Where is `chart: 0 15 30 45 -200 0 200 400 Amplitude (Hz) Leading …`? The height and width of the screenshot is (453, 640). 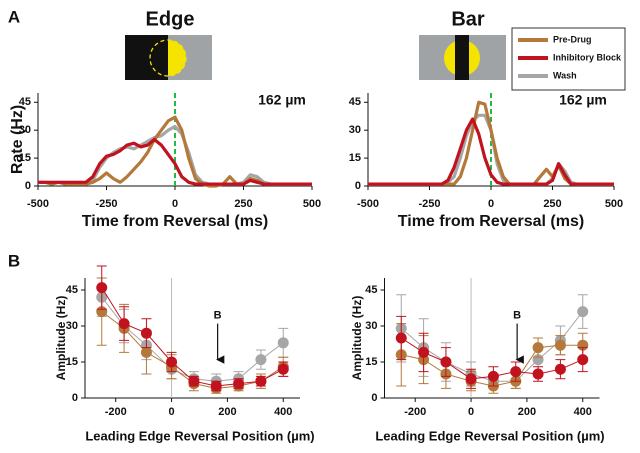
chart: 0 15 30 45 -200 0 200 400 Amplitude (Hz) Leading … is located at coordinates (477, 360).